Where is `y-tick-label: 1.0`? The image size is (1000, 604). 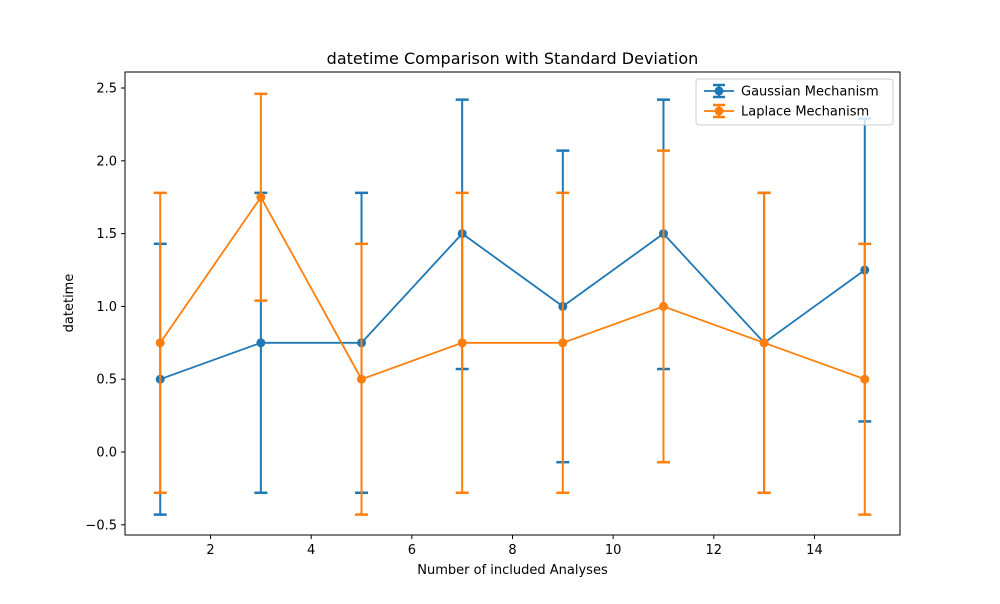 y-tick-label: 1.0 is located at coordinates (106, 307).